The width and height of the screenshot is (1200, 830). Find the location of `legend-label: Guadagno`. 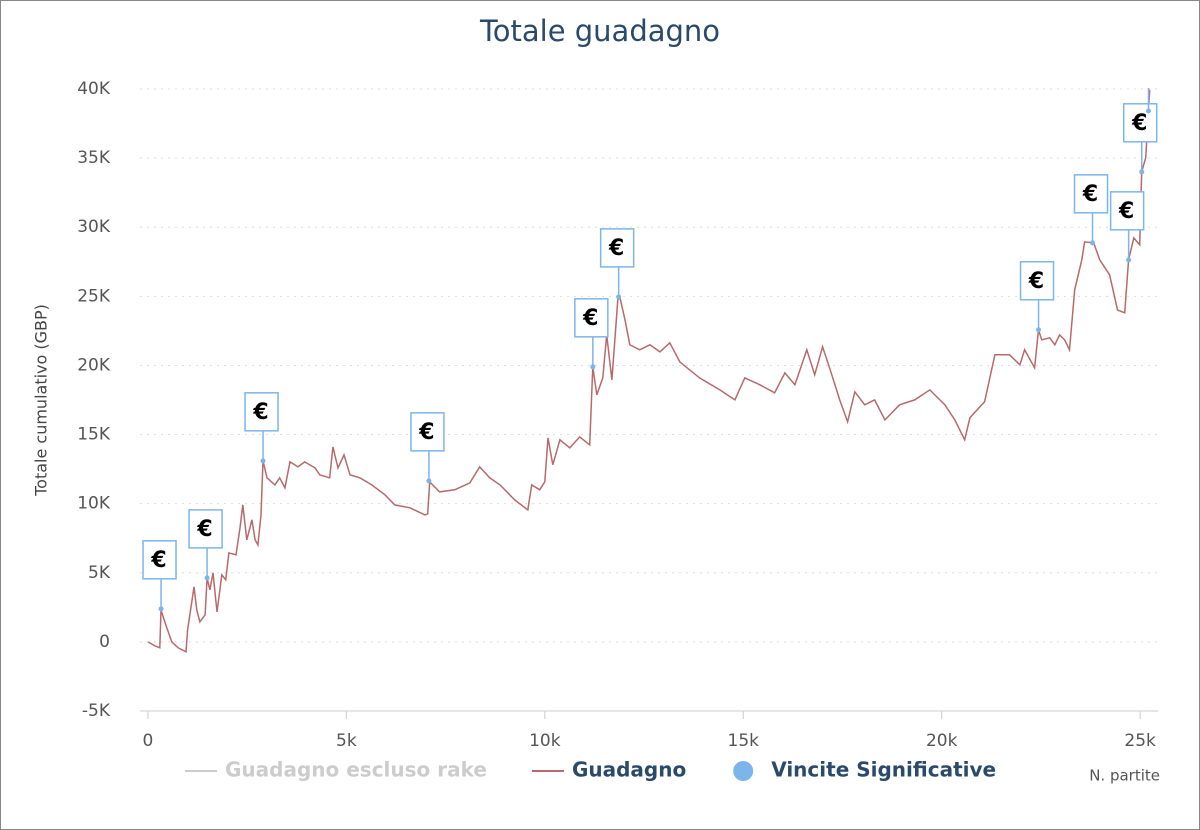

legend-label: Guadagno is located at coordinates (629, 770).